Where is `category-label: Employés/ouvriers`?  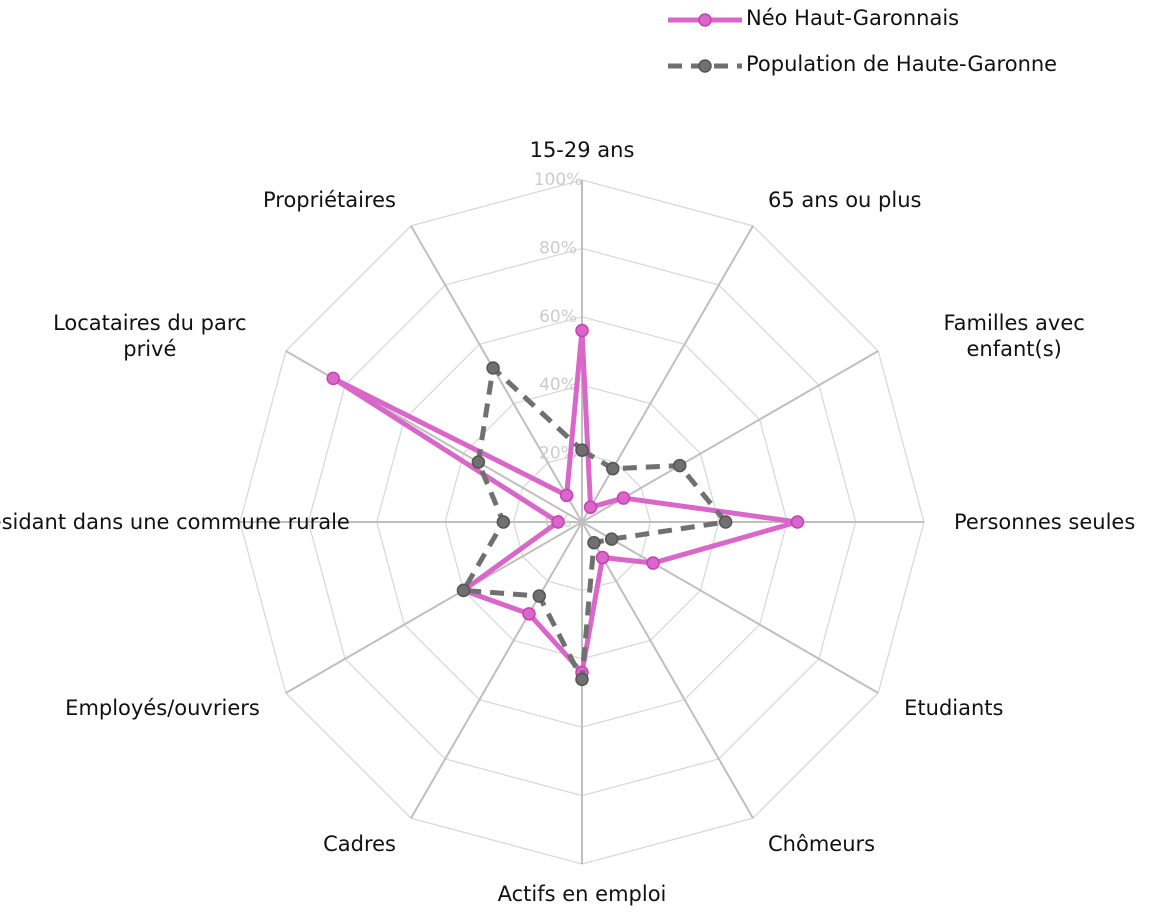 category-label: Employés/ouvriers is located at coordinates (162, 708).